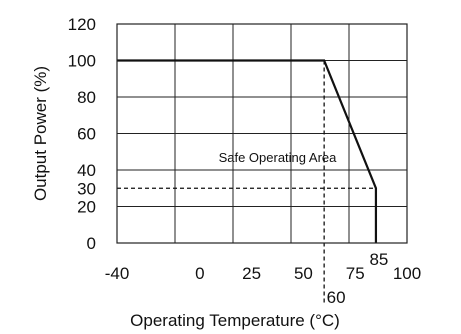 The height and width of the screenshot is (334, 461). Describe the element at coordinates (355, 273) in the screenshot. I see `x-tick-label: 75` at that location.